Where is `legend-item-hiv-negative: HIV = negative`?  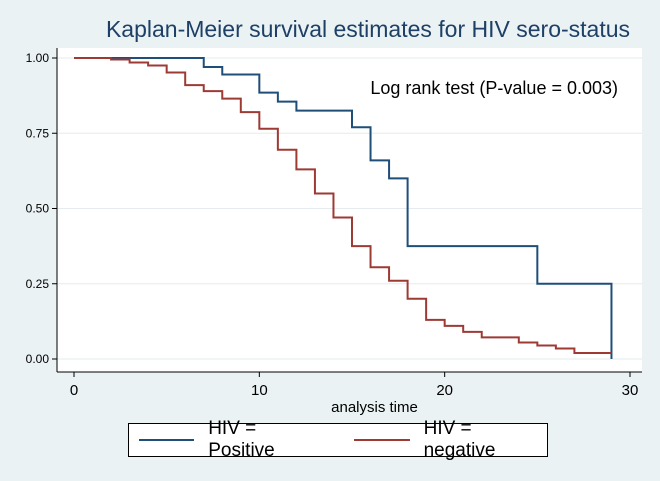 legend-item-hiv-negative: HIV = negative is located at coordinates (450, 440).